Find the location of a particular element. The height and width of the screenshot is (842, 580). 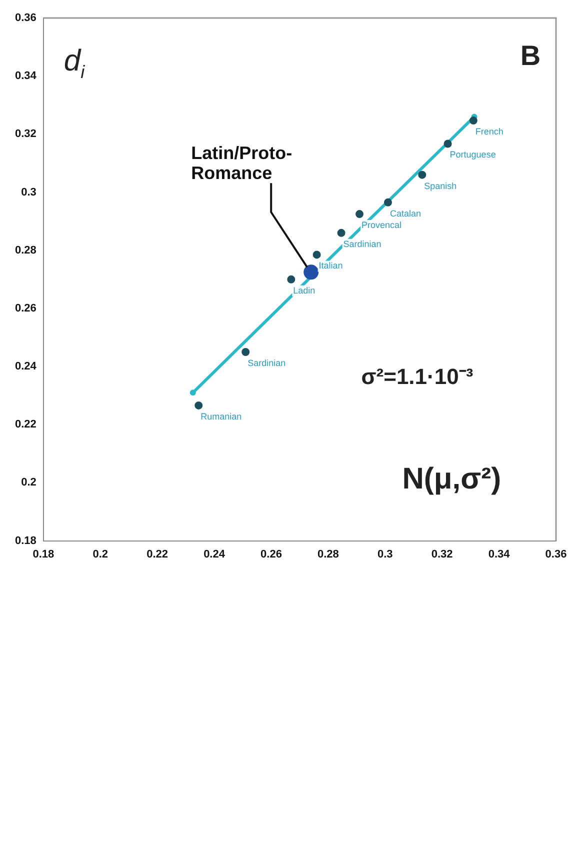

annotation: B is located at coordinates (530, 56).